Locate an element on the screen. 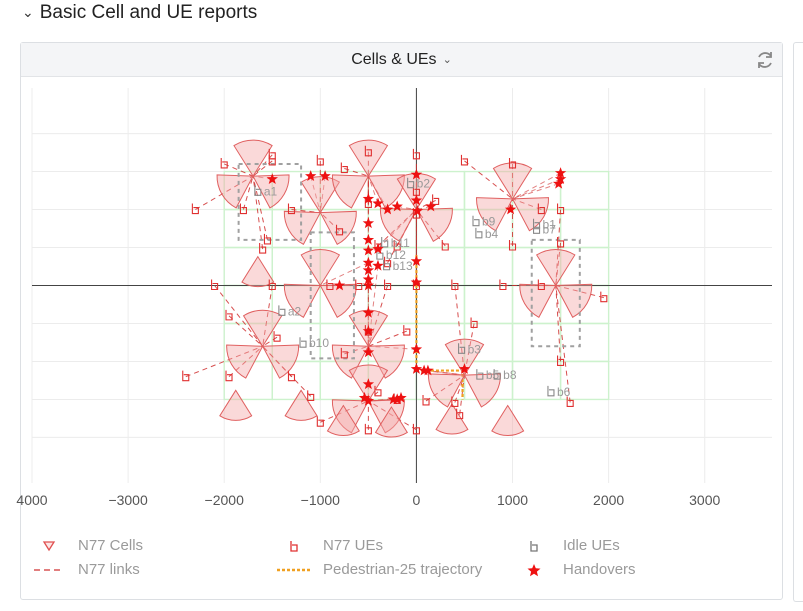 This screenshot has width=803, height=611. idle-ue-label: b6 is located at coordinates (564, 392).